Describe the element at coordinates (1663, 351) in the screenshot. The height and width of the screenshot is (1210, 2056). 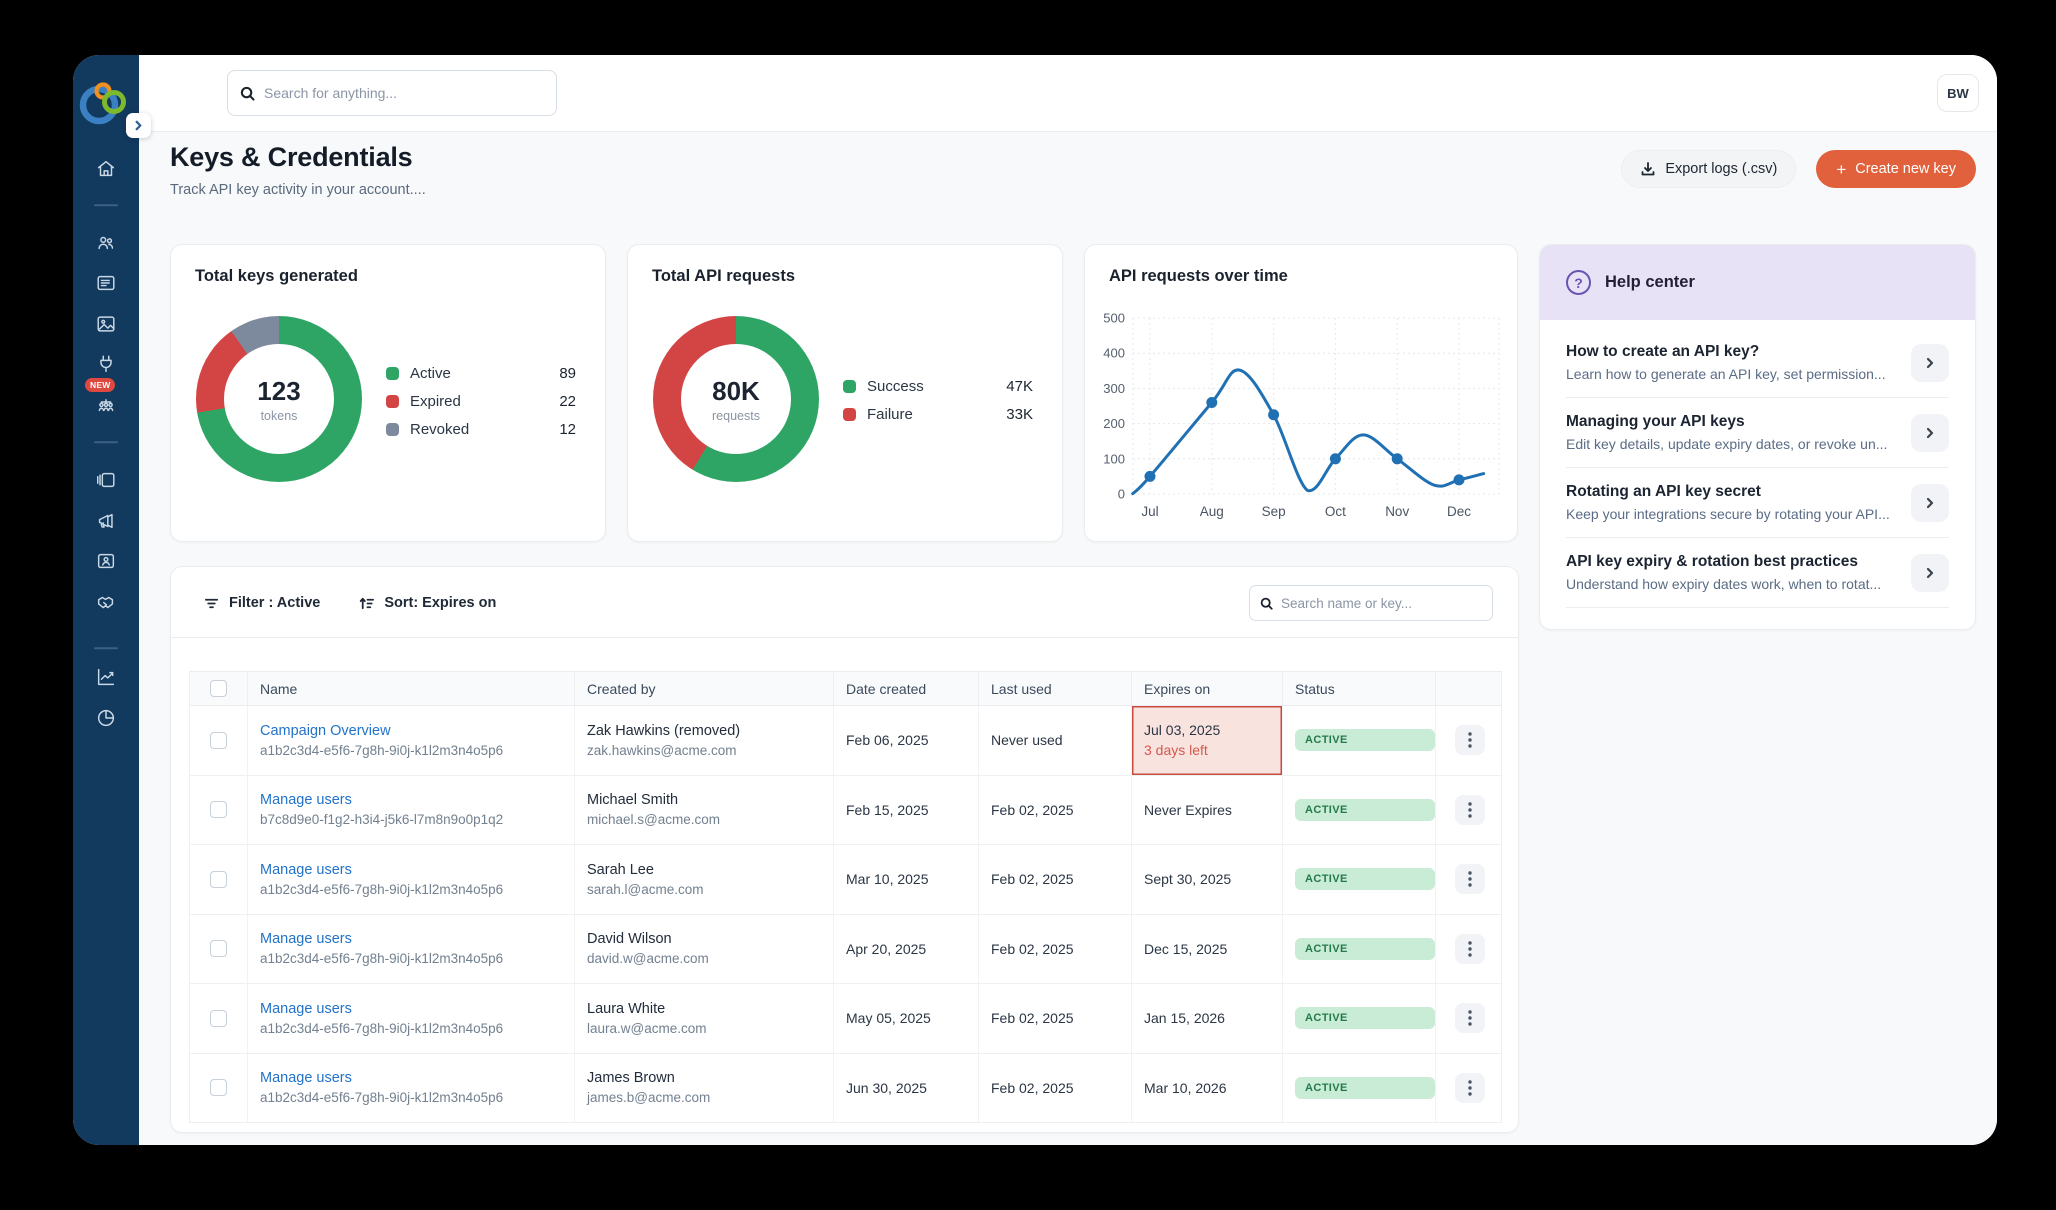
I see `help-article-title: How to create an API key?` at that location.